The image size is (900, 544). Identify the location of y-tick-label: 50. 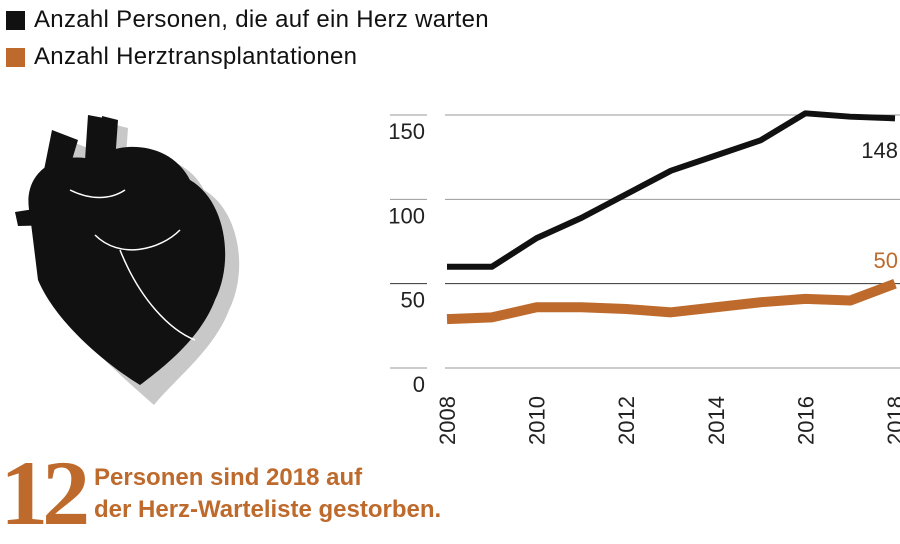
(413, 300).